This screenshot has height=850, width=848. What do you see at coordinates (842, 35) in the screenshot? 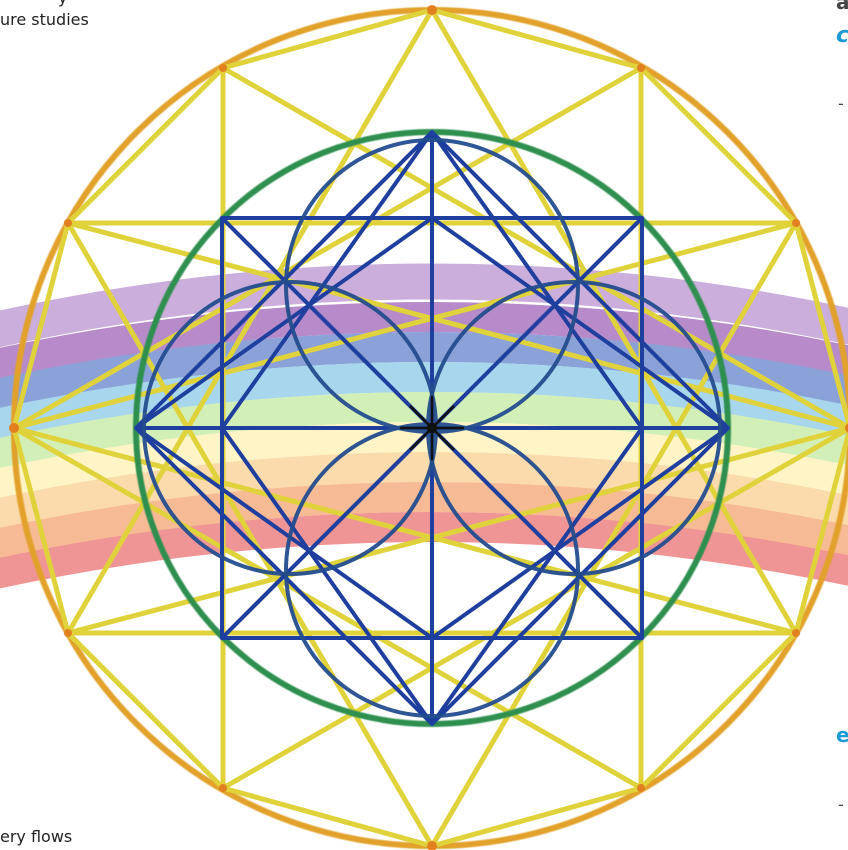
I see `fragment-right-2: c` at bounding box center [842, 35].